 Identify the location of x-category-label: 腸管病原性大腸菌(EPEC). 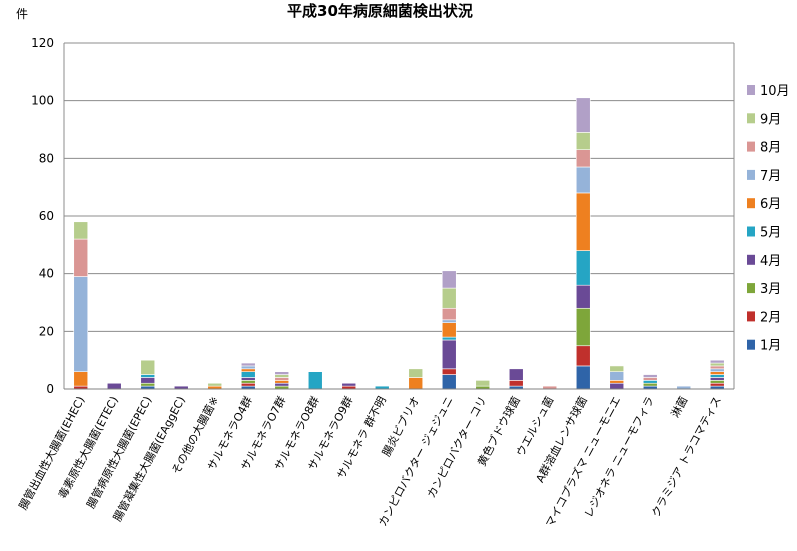
(118, 452).